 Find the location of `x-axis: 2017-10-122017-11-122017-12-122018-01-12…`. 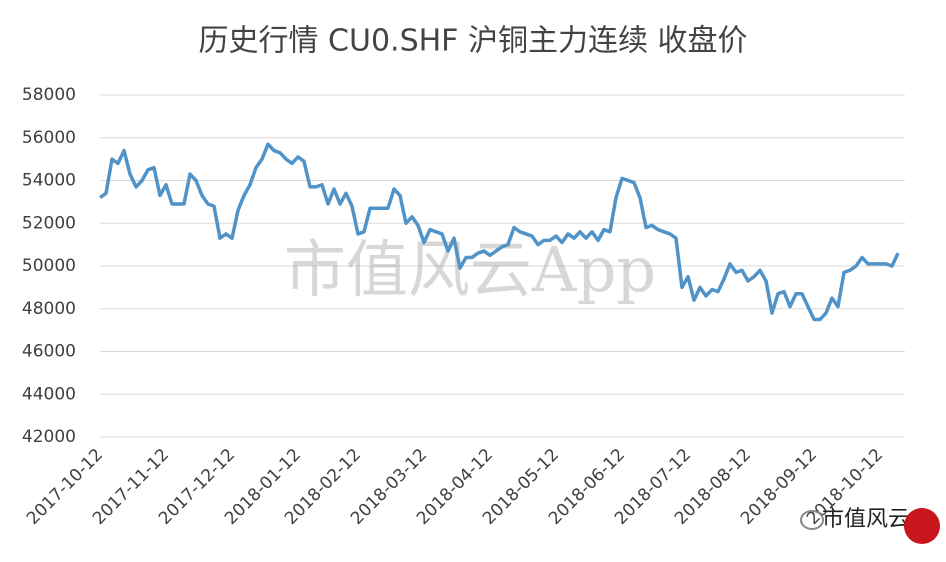

x-axis: 2017-10-122017-11-122017-12-122018-01-12… is located at coordinates (455, 487).